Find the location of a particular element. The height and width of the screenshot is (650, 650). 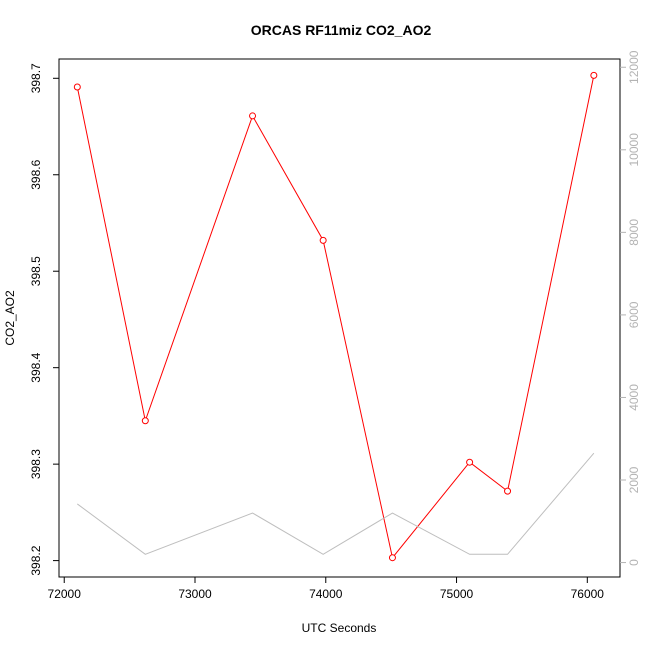

y-tick-label: 398.5 is located at coordinates (36, 271).